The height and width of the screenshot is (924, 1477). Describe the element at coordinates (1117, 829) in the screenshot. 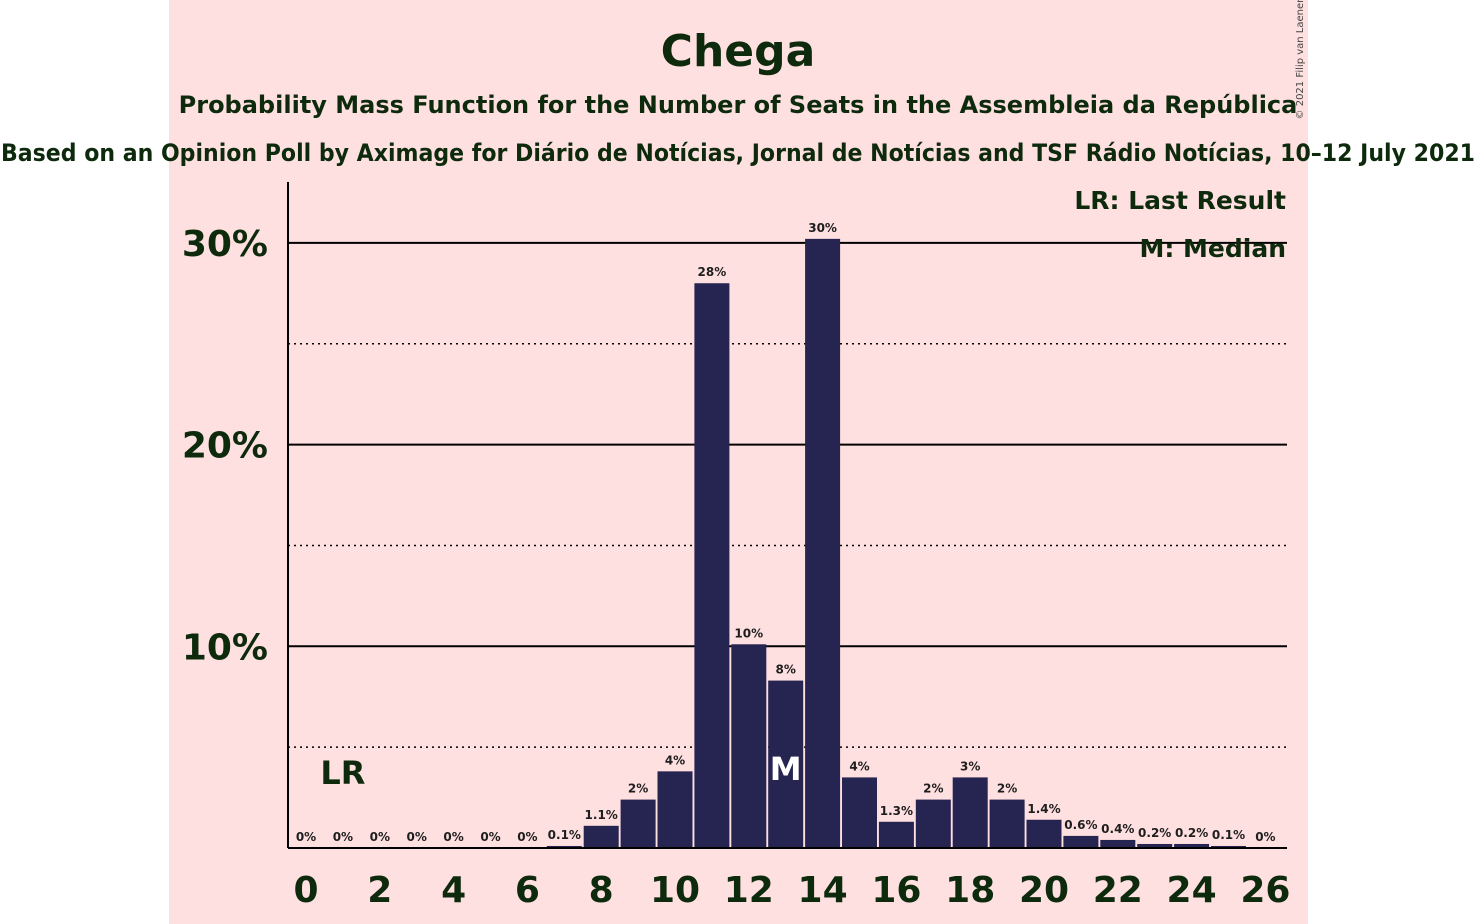

I see `data-label-seats-22: 0.4%` at that location.